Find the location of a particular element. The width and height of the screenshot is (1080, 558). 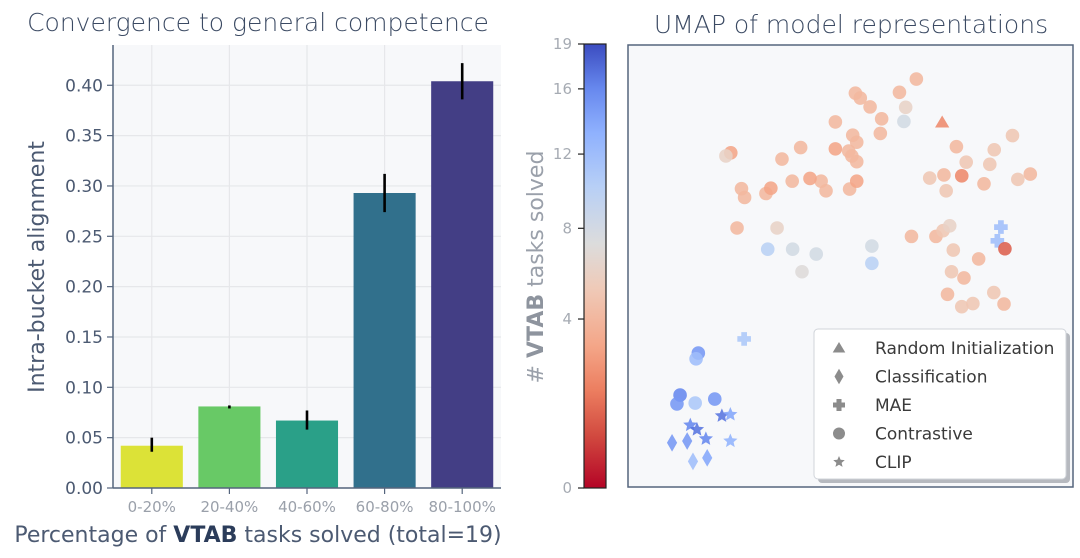

xlabel-part-vtab: VTAB is located at coordinates (205, 535).